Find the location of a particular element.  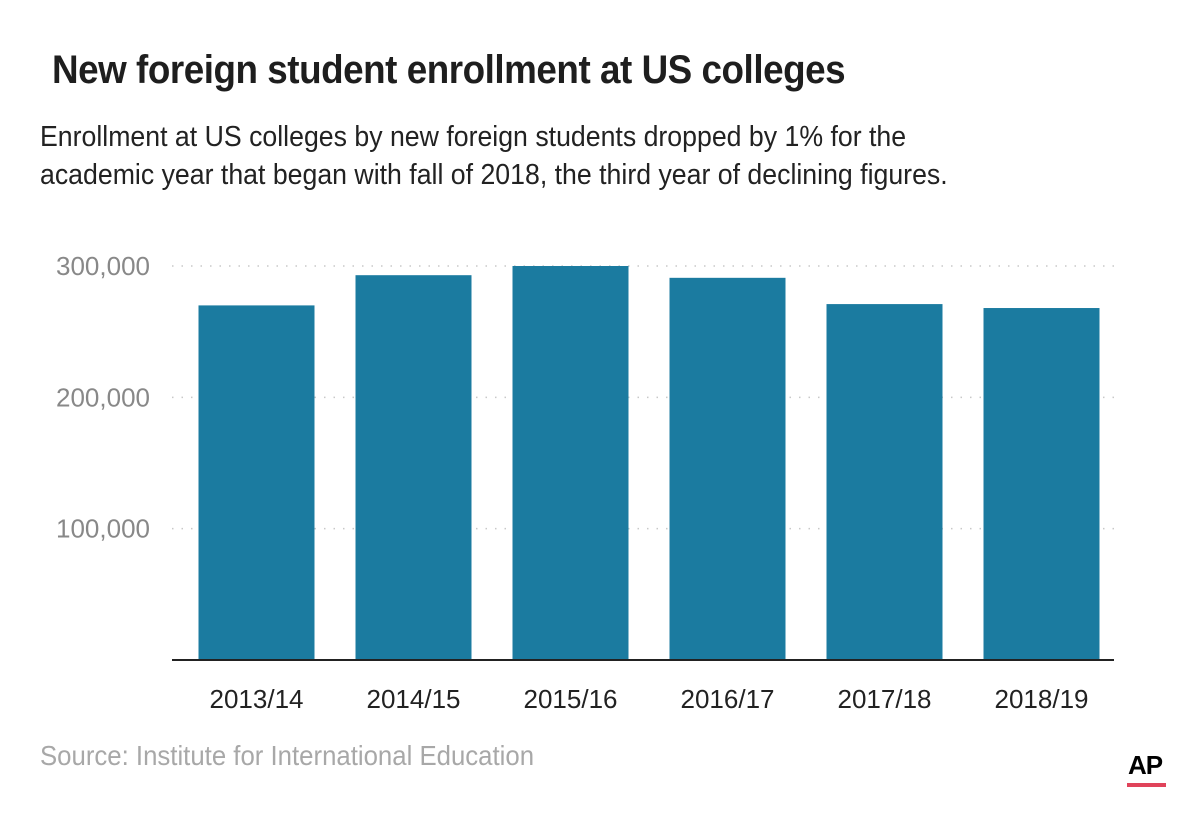

x-tick-label: 2014/15 is located at coordinates (414, 699).